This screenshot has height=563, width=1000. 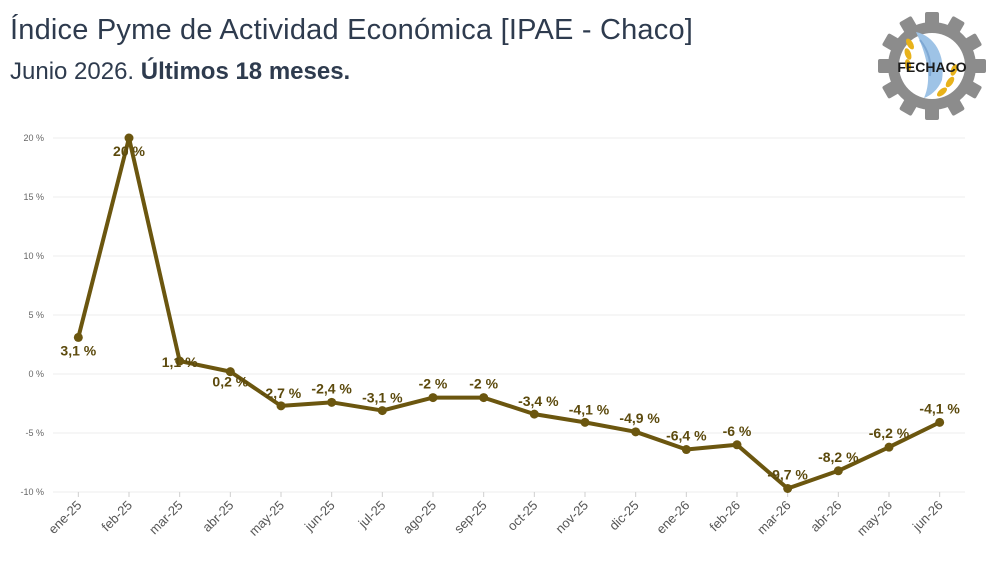 I want to click on x-tick-label: abr-26, so click(x=825, y=516).